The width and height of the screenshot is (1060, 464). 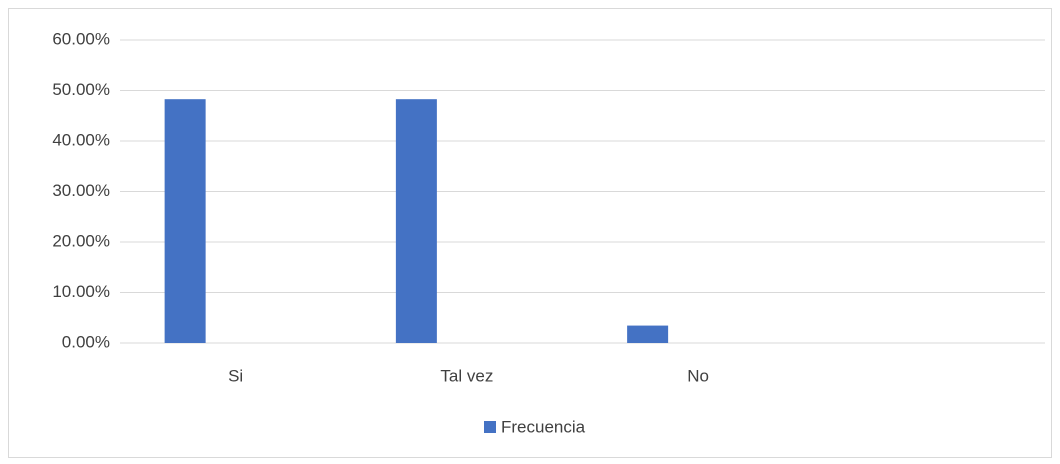 I want to click on y-tick-label: 10.00%, so click(x=81, y=291).